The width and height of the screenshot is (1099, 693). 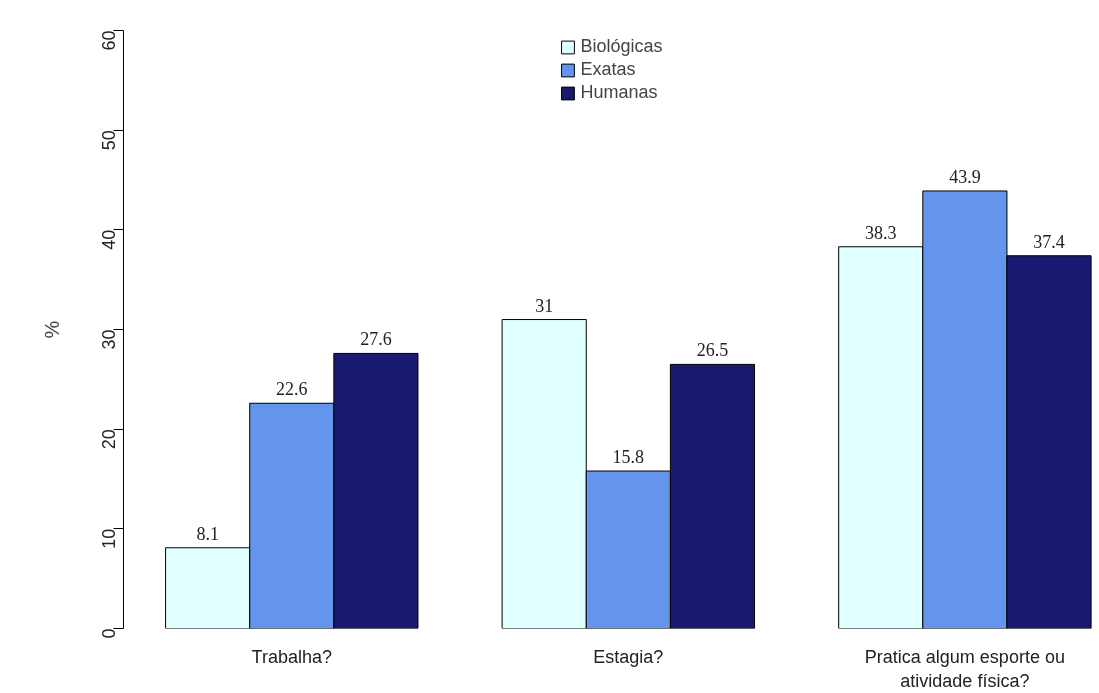 I want to click on data-label: 31, so click(x=544, y=305).